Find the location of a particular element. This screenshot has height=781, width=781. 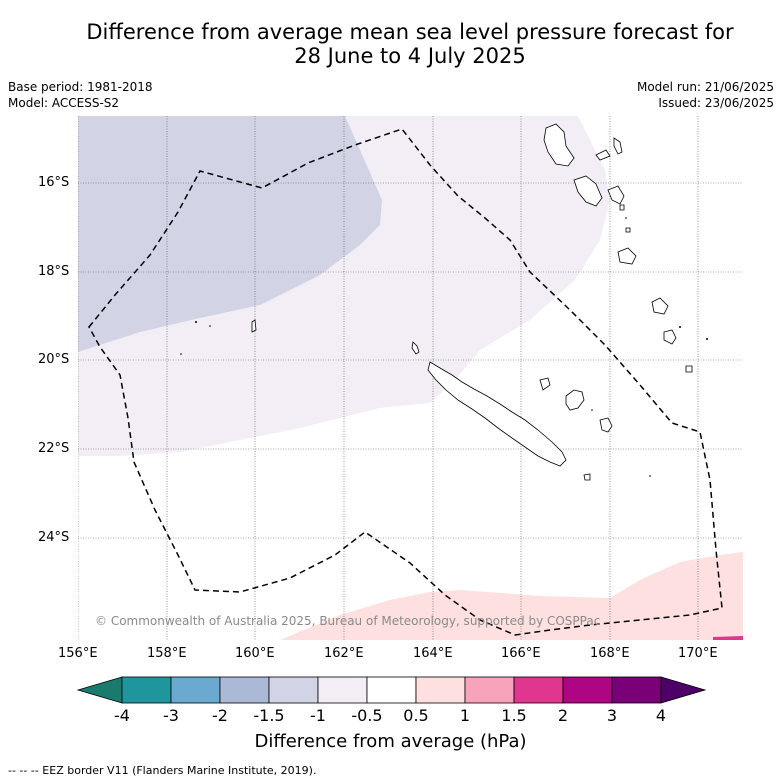

mare-island is located at coordinates (606, 425).